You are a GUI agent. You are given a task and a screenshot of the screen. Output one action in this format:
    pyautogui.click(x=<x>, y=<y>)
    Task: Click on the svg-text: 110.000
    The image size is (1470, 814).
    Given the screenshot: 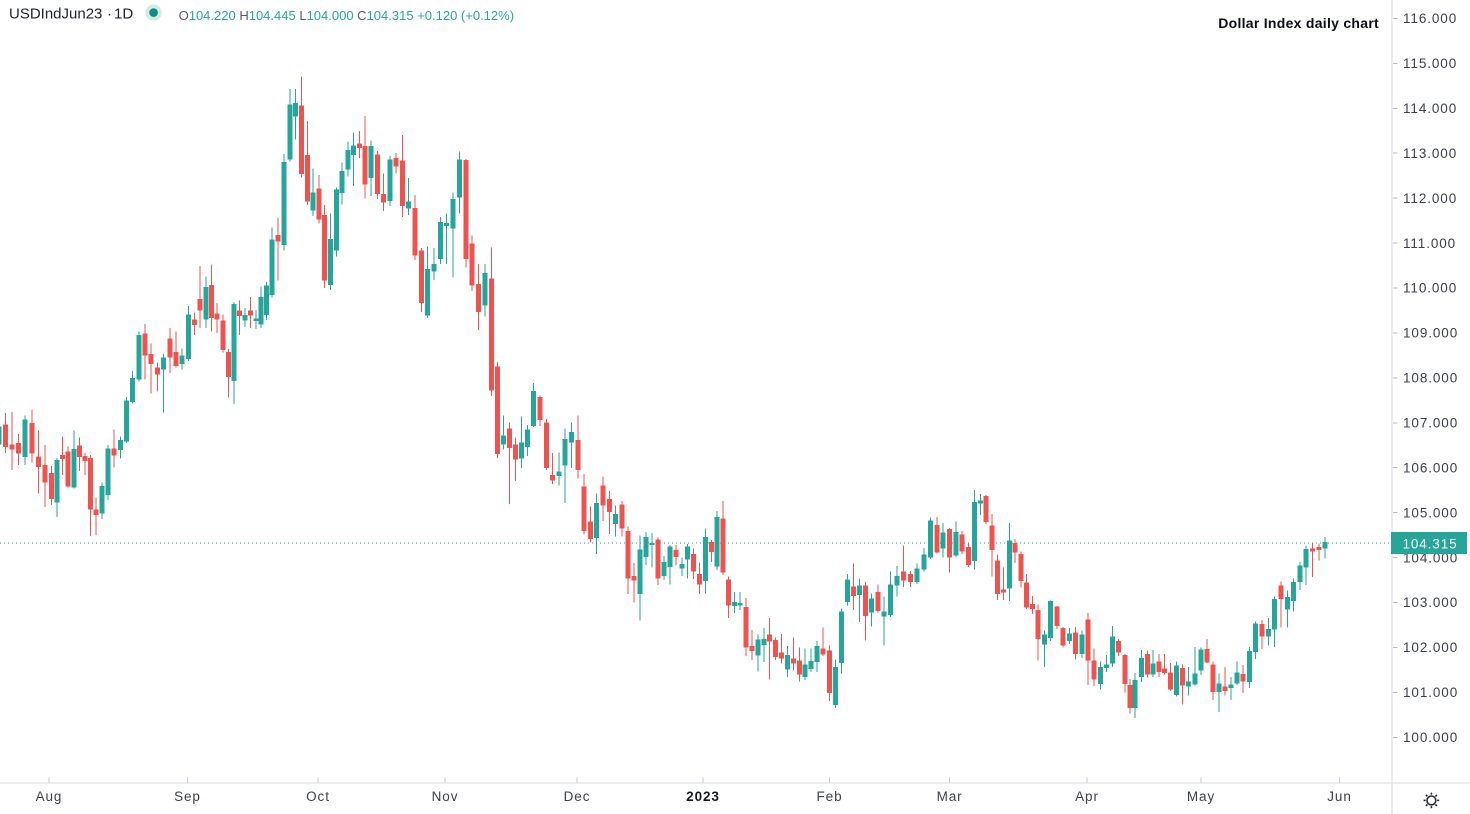 What is the action you would take?
    pyautogui.click(x=1430, y=288)
    